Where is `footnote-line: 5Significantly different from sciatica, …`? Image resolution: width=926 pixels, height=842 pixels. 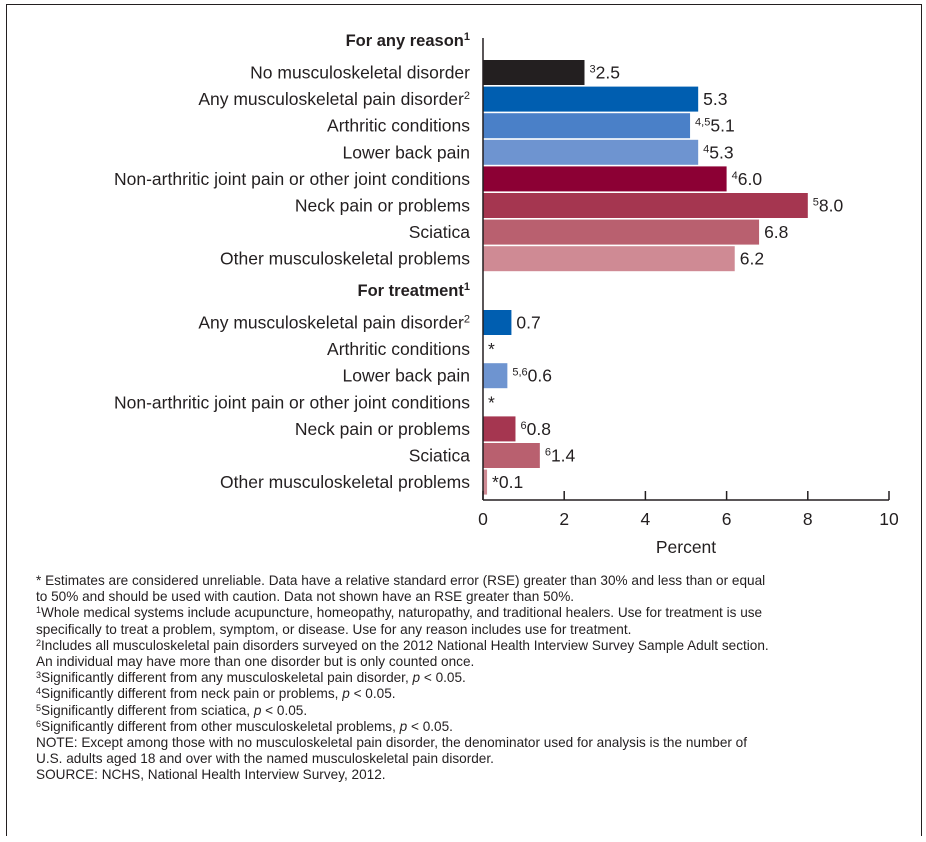
footnote-line: 5Significantly different from sciatica, … is located at coordinates (172, 710).